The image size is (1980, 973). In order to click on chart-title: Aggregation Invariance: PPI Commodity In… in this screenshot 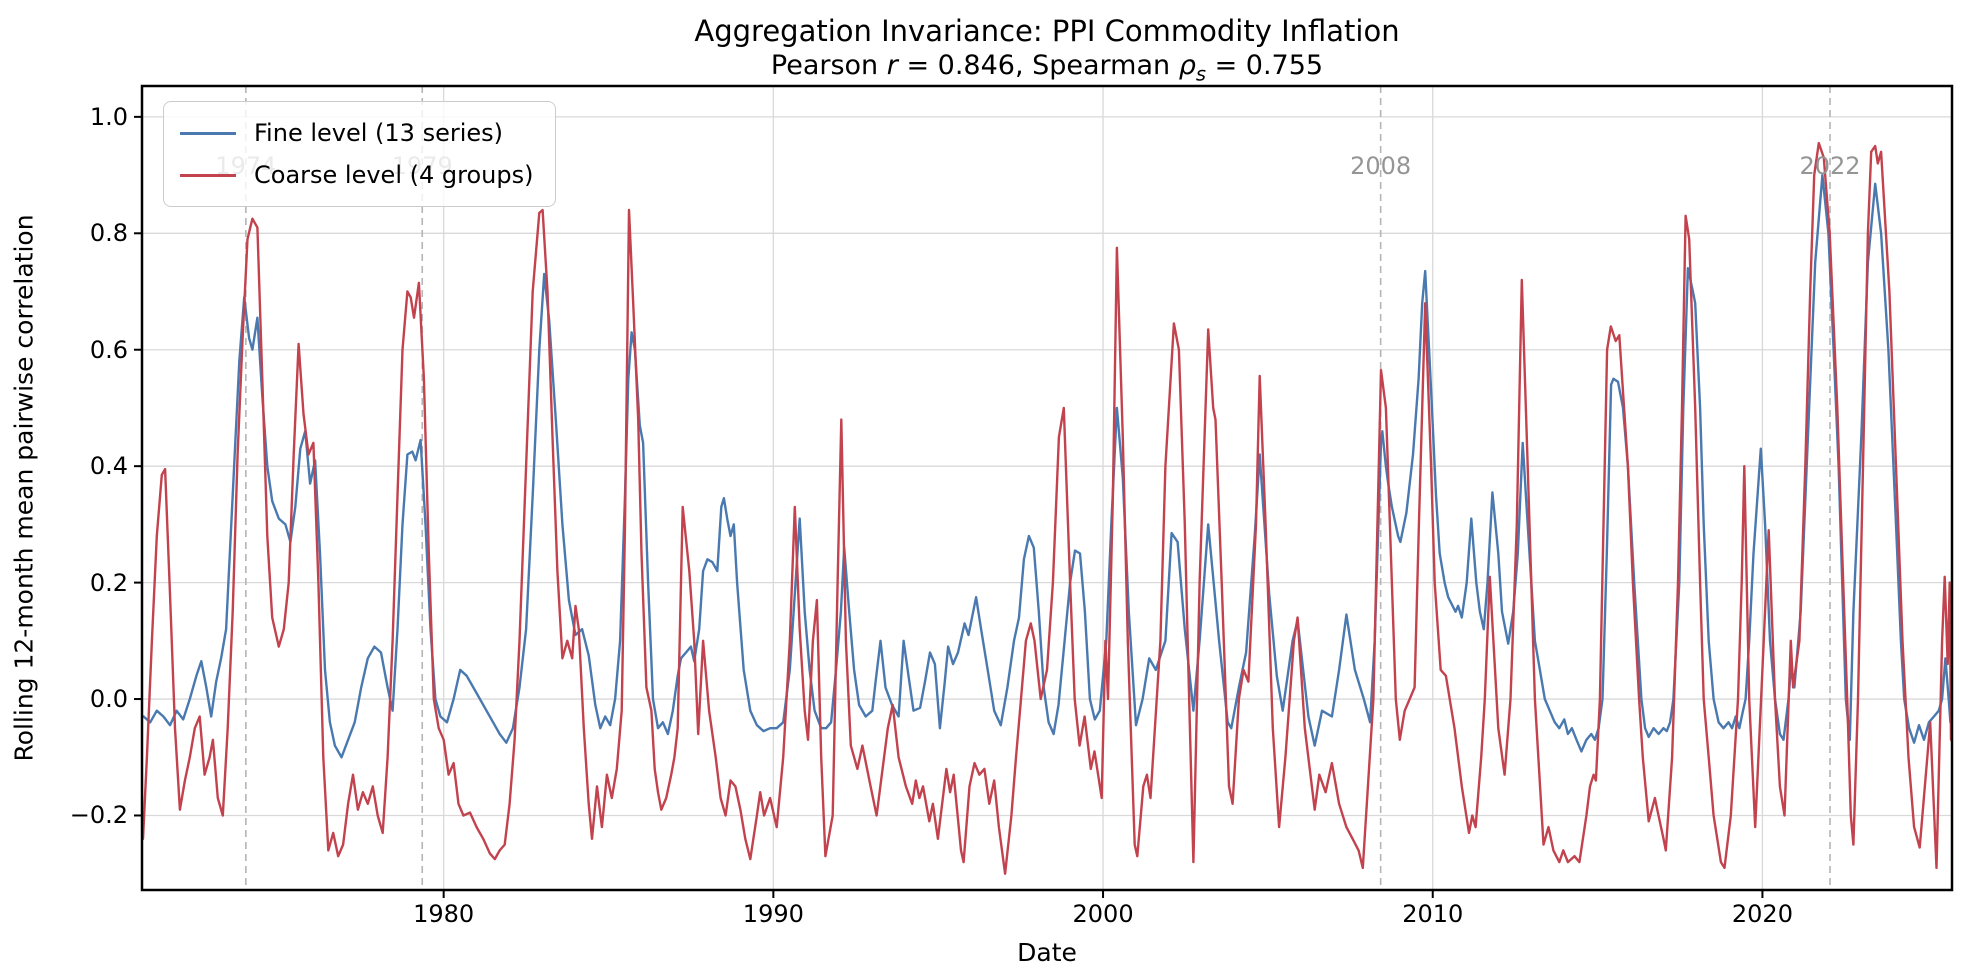, I will do `click(1047, 31)`.